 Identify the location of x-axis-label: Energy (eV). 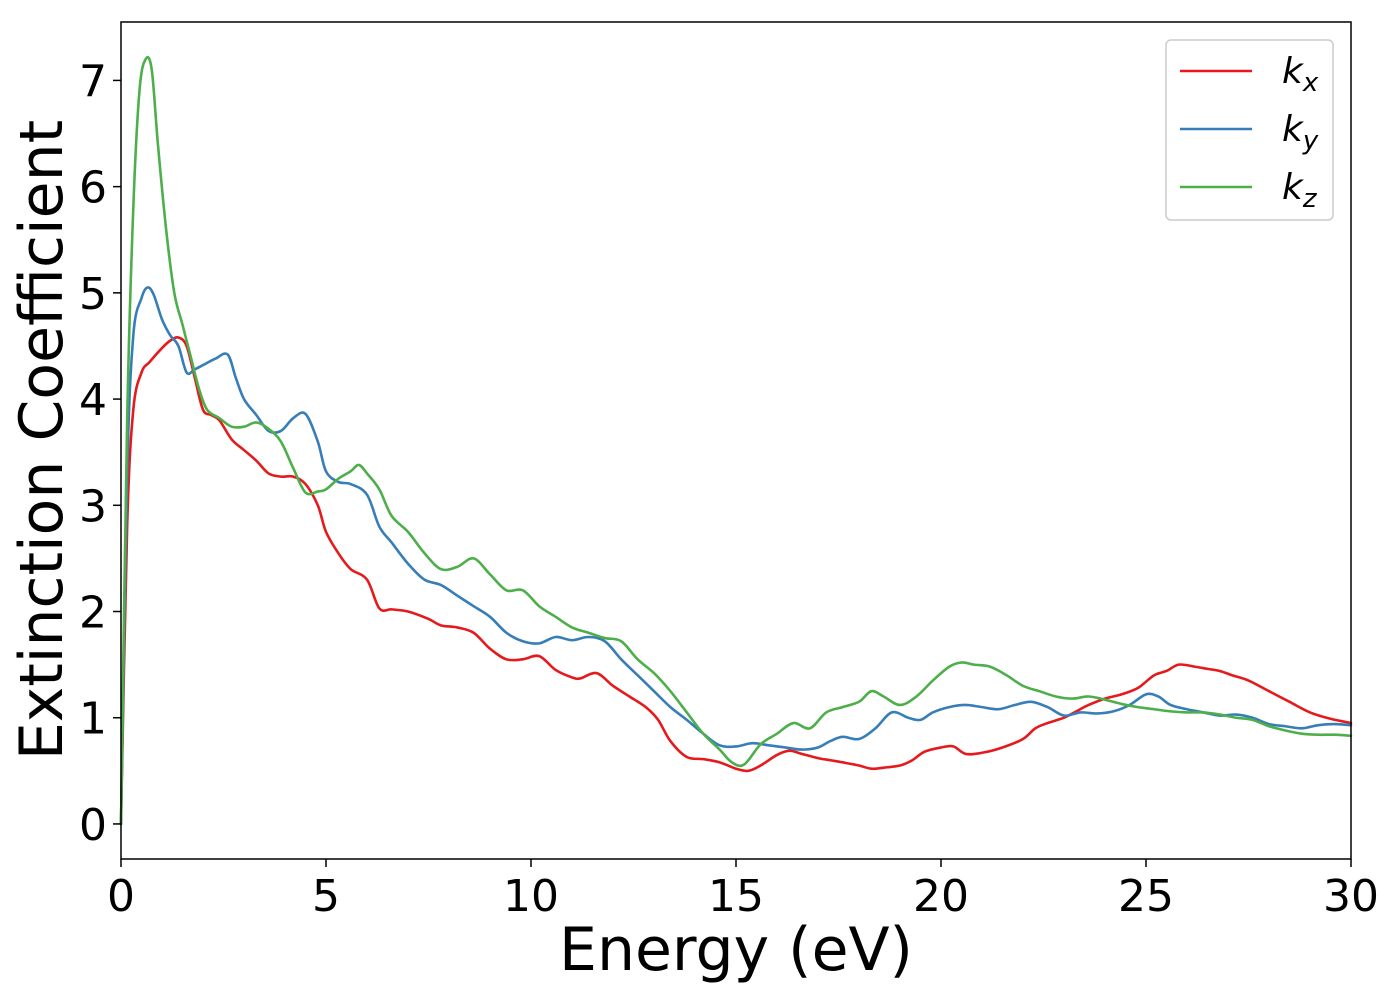
(736, 950).